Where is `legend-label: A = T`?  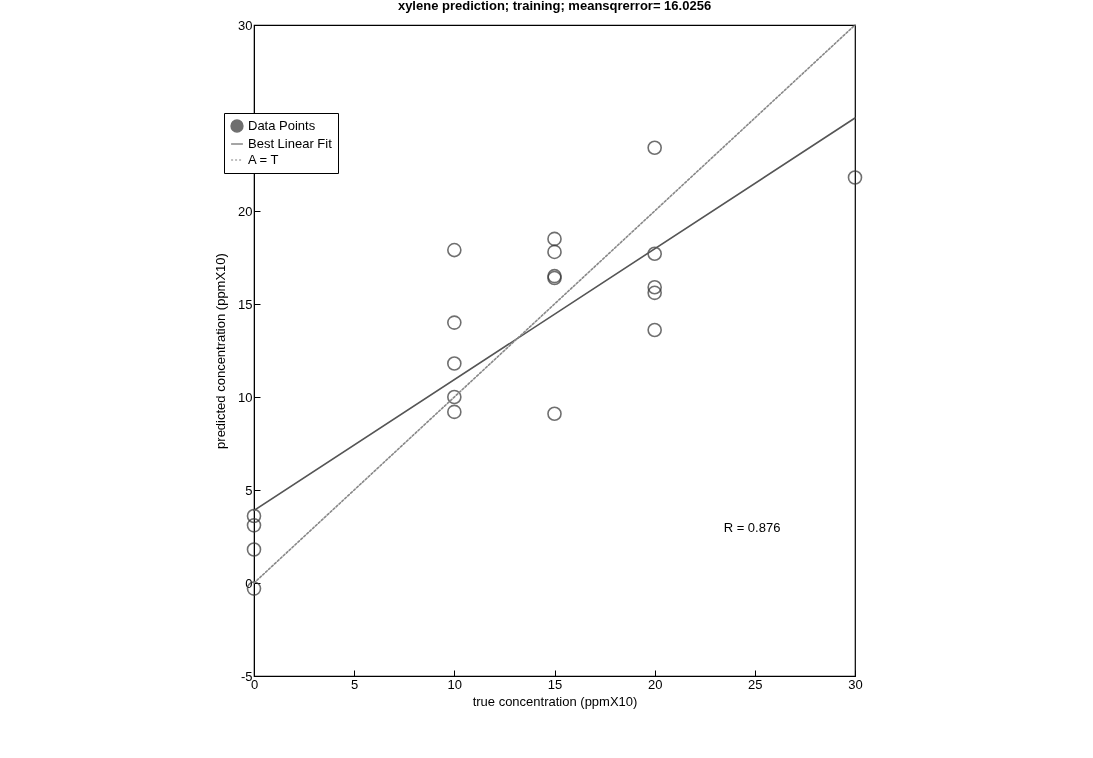
legend-label: A = T is located at coordinates (263, 159).